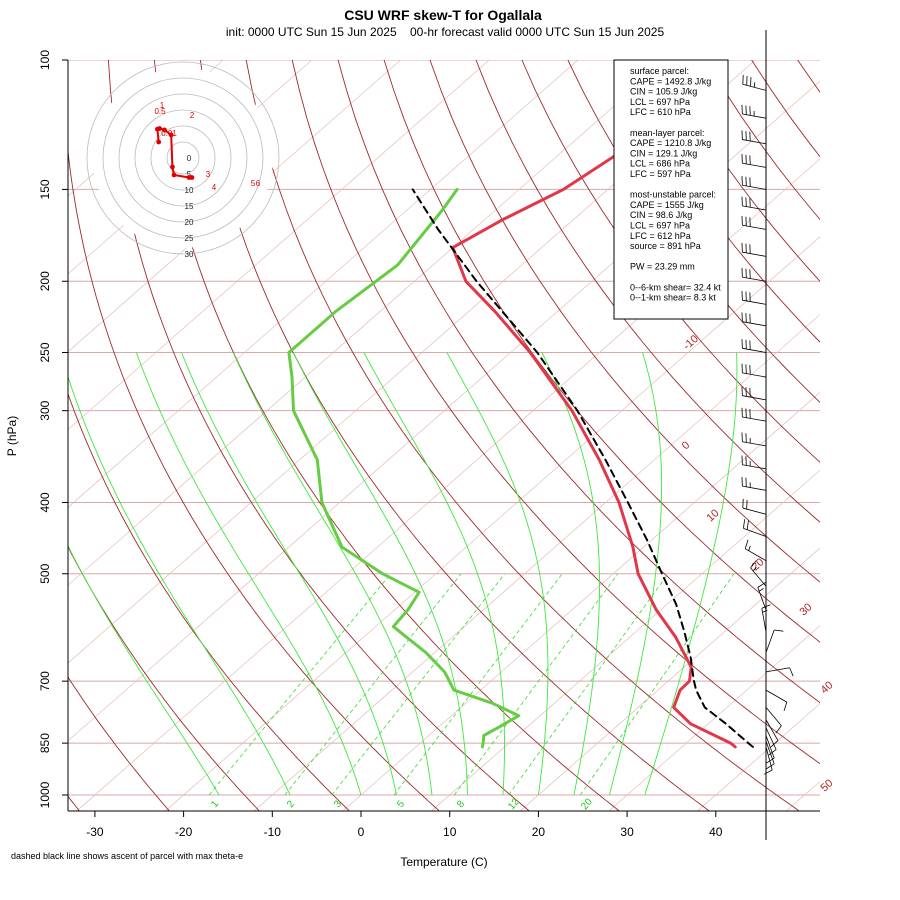 The image size is (900, 900). What do you see at coordinates (208, 174) in the screenshot?
I see `hodograph-point-label: 3` at bounding box center [208, 174].